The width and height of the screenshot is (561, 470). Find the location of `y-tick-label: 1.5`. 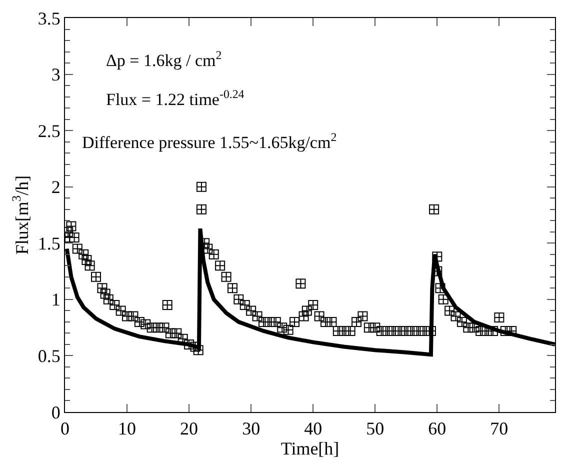

y-tick-label: 1.5 is located at coordinates (49, 243).